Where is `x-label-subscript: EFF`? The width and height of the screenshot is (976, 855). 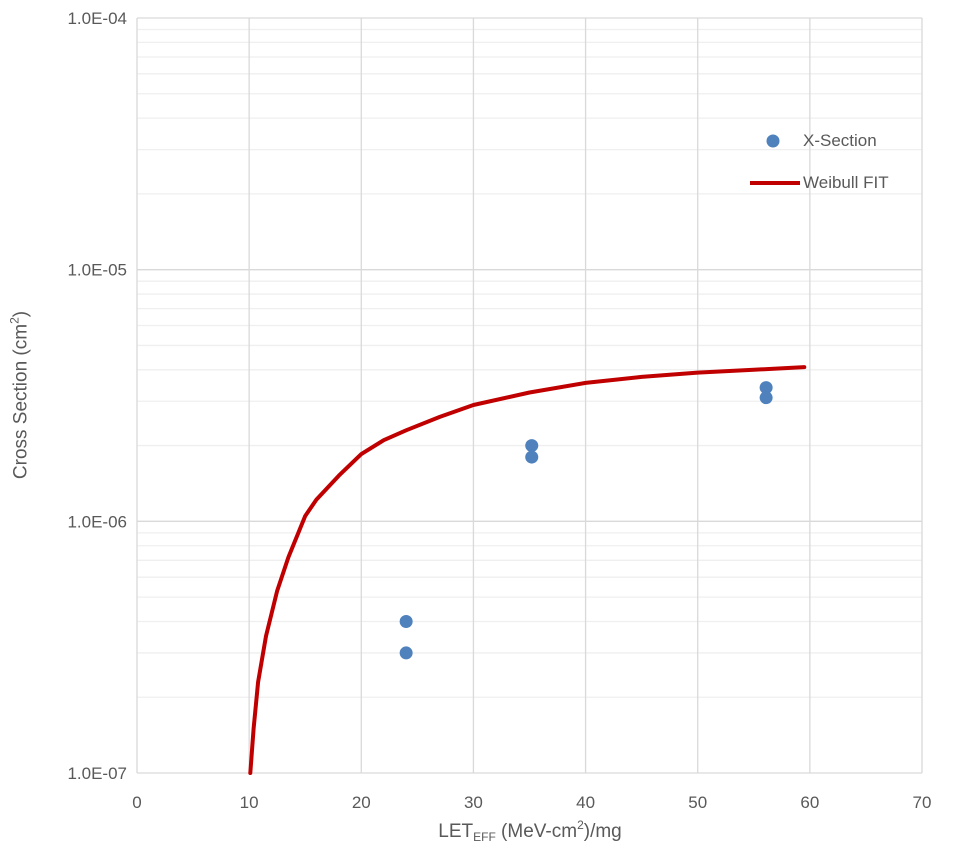
x-label-subscript: EFF is located at coordinates (484, 837).